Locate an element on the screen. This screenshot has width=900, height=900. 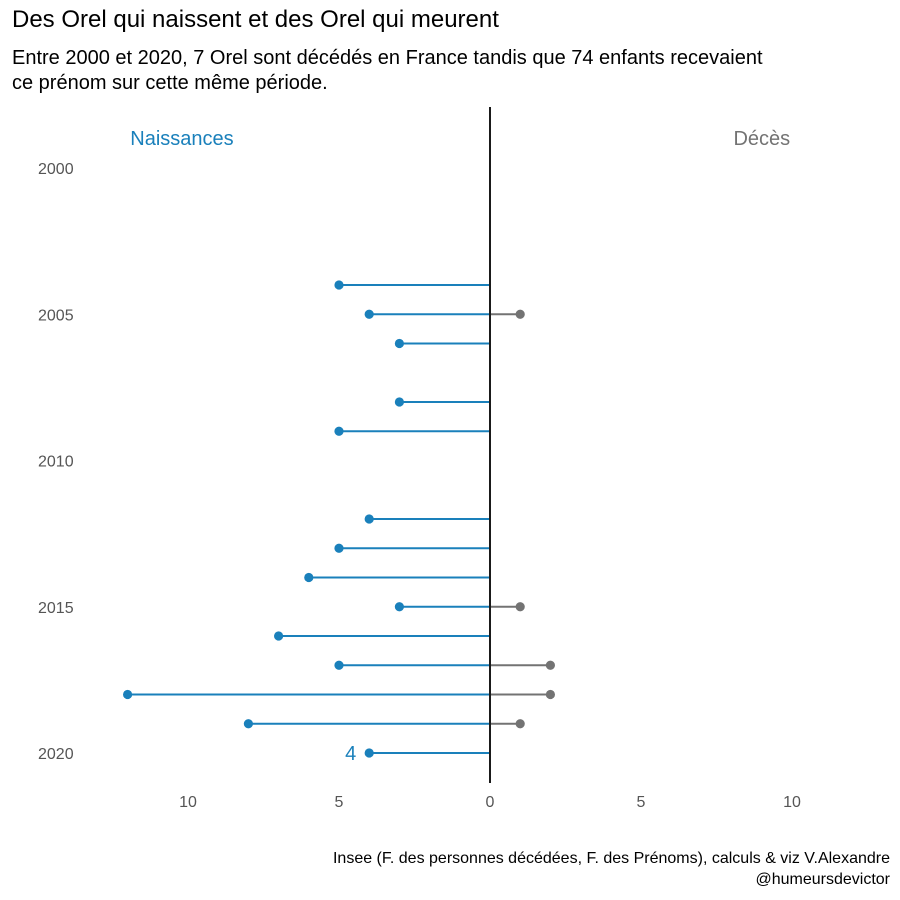
y-tick-label: 2010 is located at coordinates (56, 462).